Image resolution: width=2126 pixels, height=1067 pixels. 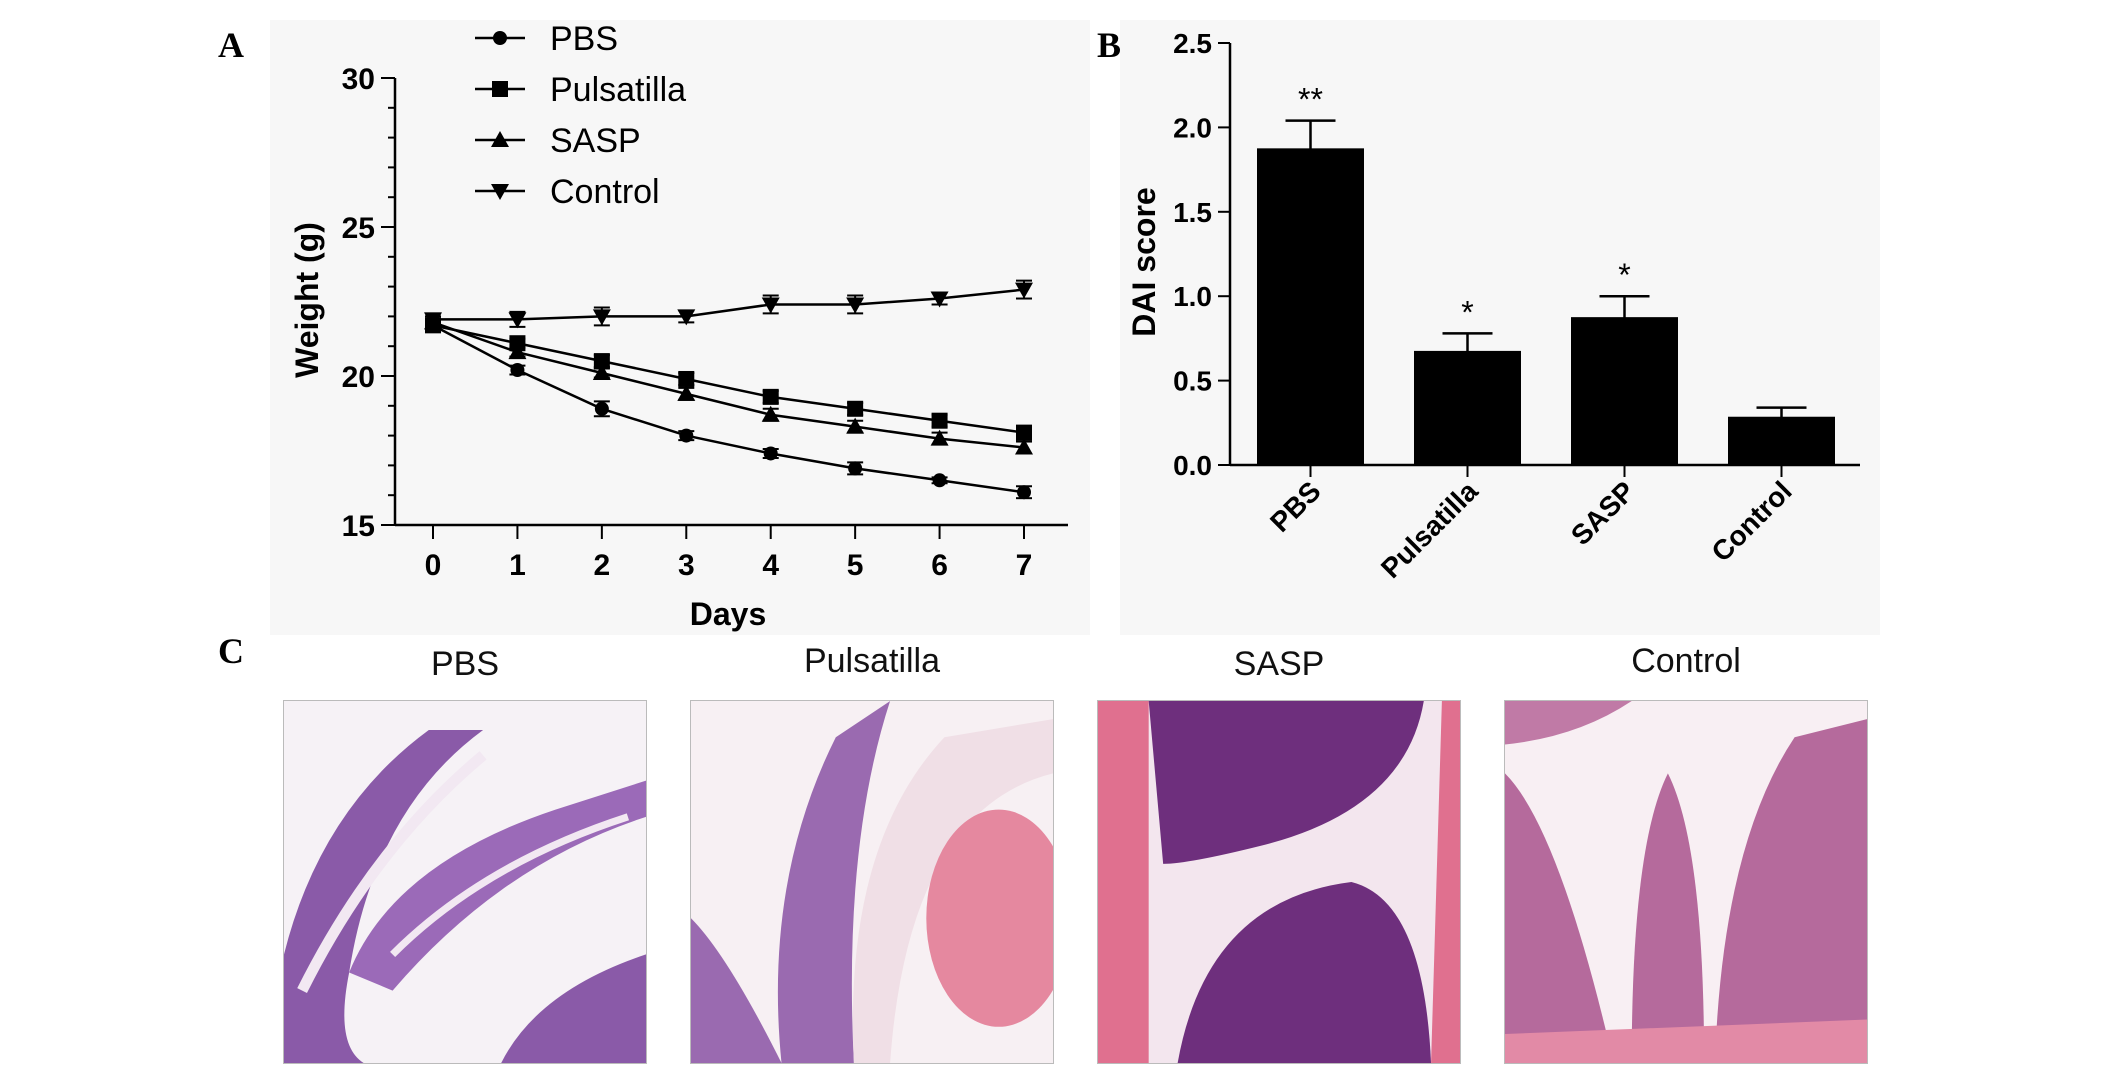 What do you see at coordinates (872, 661) in the screenshot?
I see `micrograph-label-pulsatilla: Pulsatilla` at bounding box center [872, 661].